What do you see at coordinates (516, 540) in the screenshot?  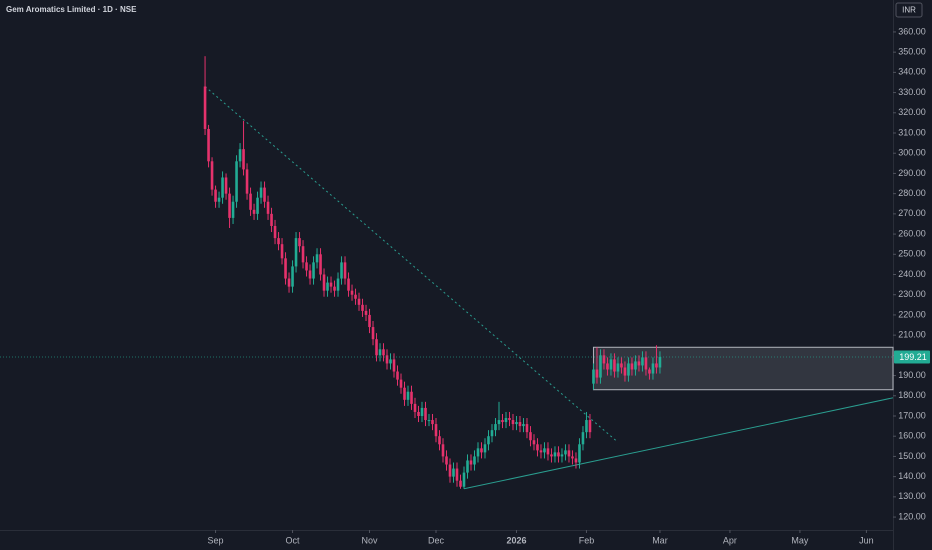 I see `x-tick-label: 2026` at bounding box center [516, 540].